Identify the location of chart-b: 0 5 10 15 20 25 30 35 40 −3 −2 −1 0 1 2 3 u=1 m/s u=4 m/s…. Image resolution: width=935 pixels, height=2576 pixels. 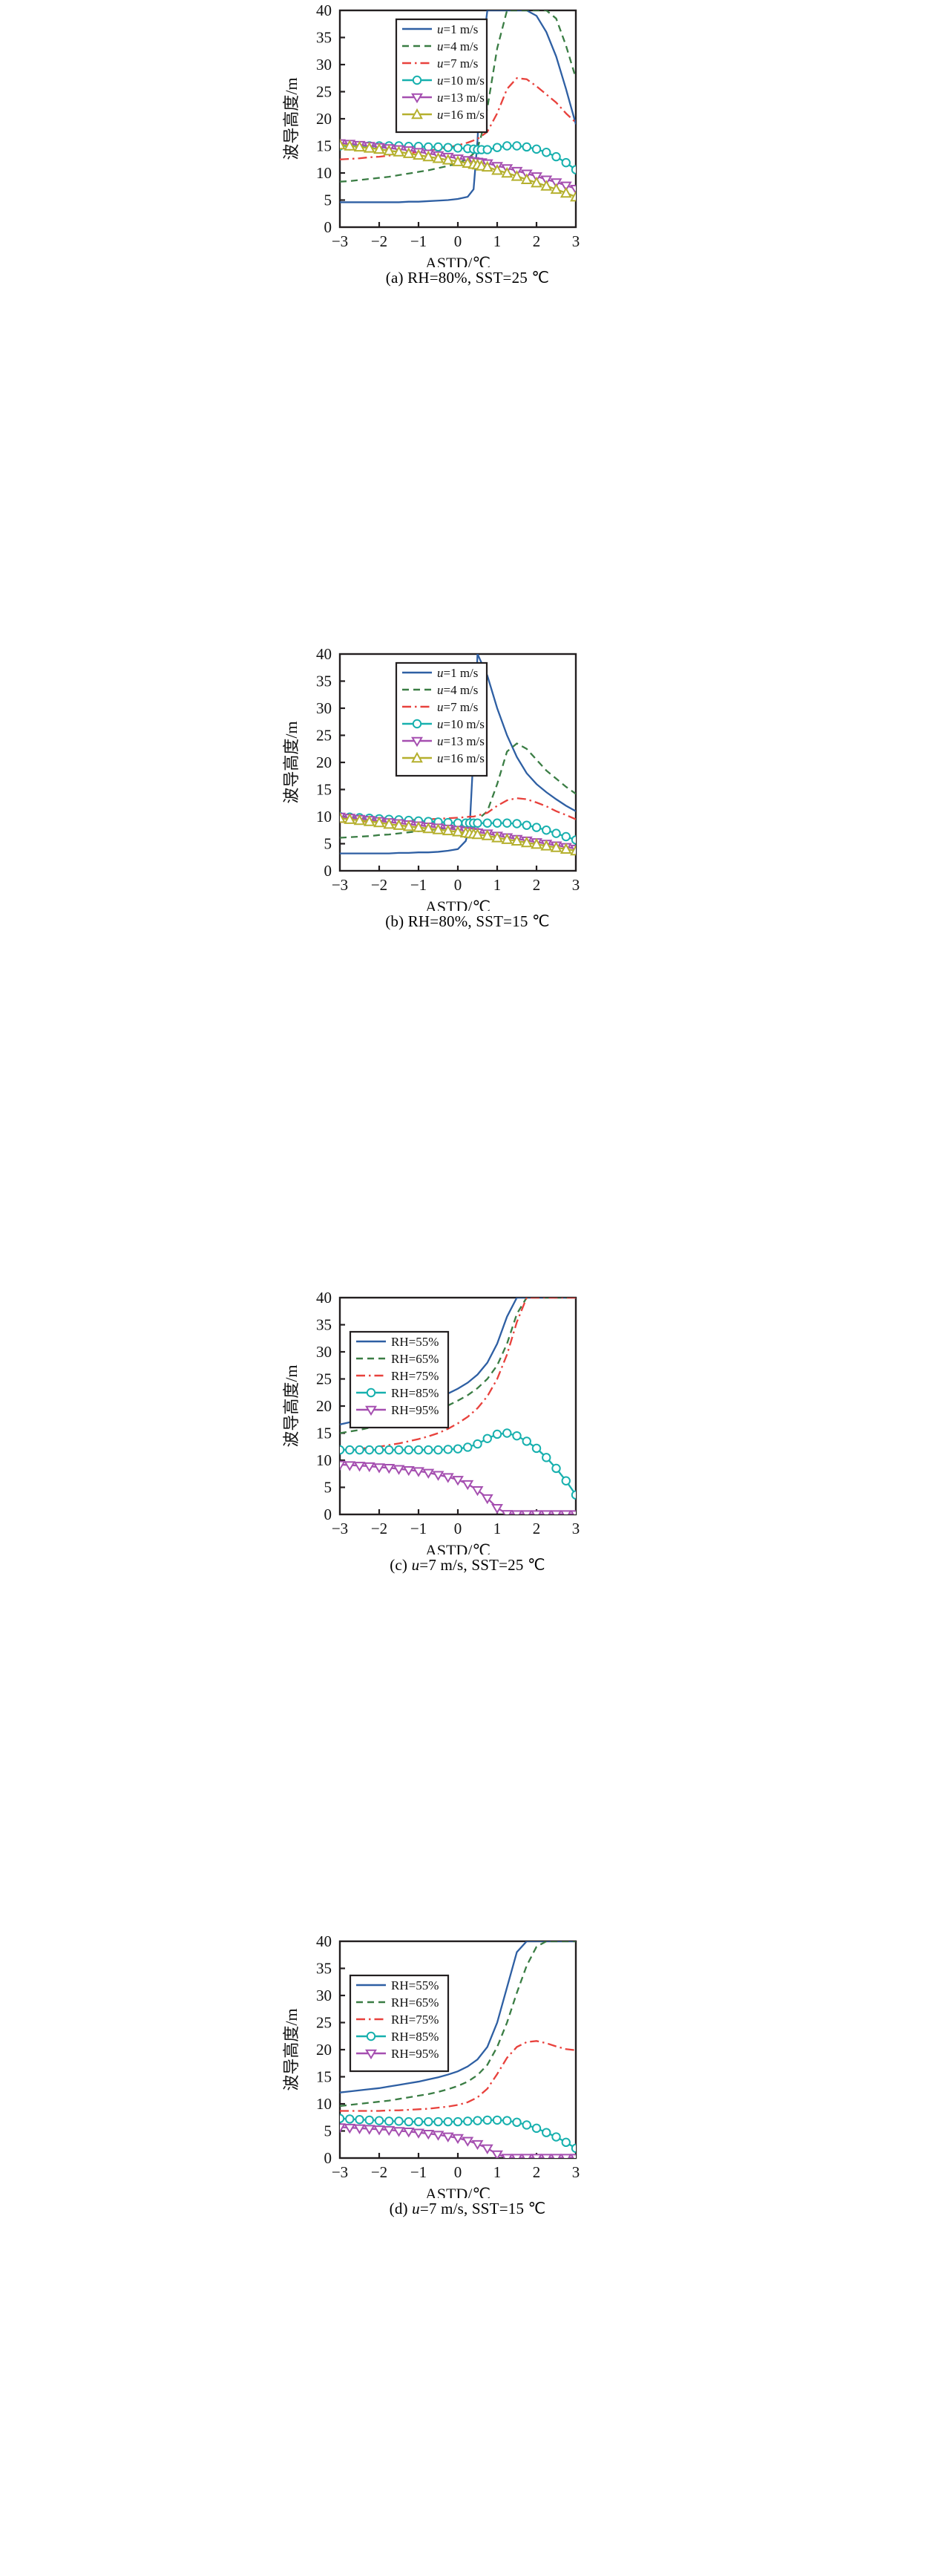
(431, 778).